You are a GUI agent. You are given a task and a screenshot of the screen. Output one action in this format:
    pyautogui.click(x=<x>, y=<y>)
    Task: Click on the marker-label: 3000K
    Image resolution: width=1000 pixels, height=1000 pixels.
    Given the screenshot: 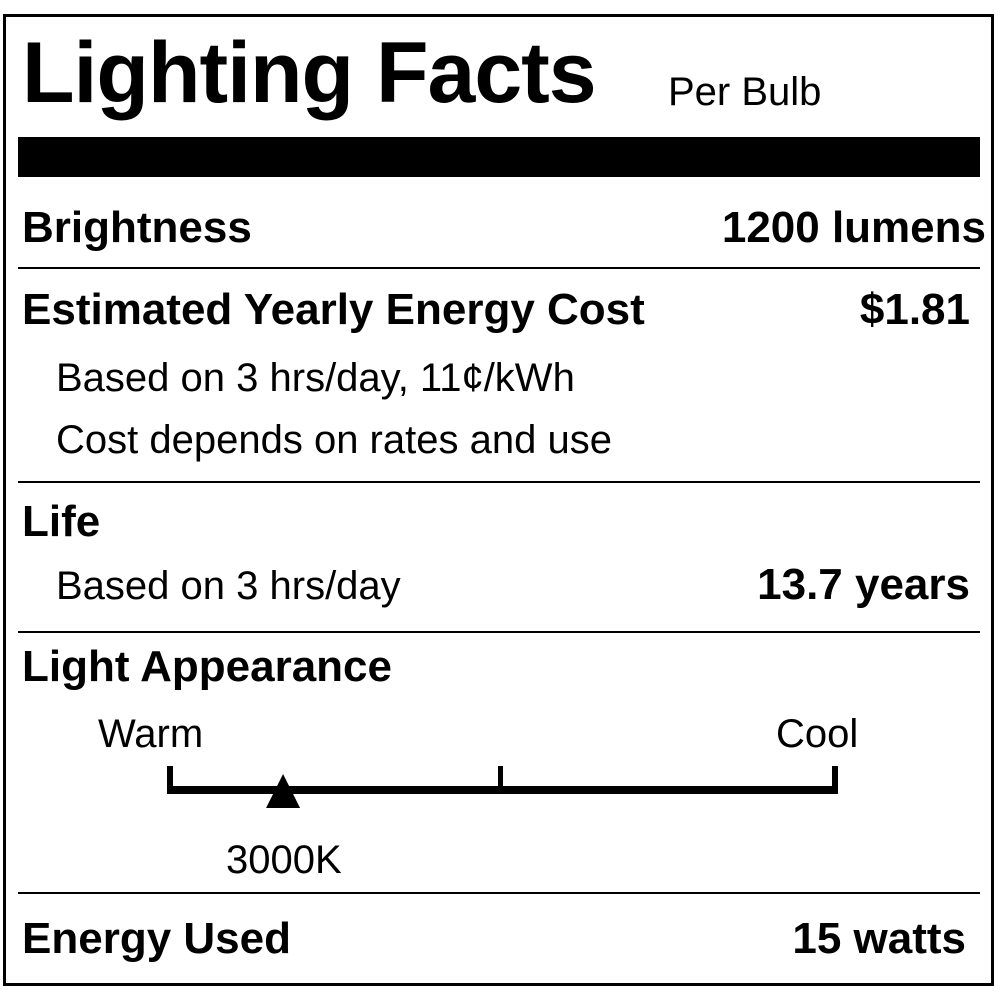 What is the action you would take?
    pyautogui.click(x=284, y=860)
    